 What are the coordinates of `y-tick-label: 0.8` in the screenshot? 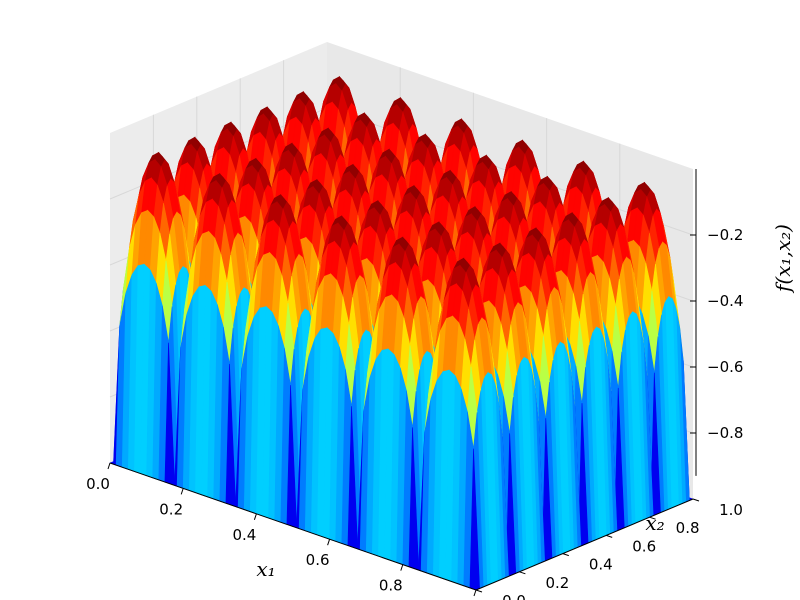 It's located at (688, 528).